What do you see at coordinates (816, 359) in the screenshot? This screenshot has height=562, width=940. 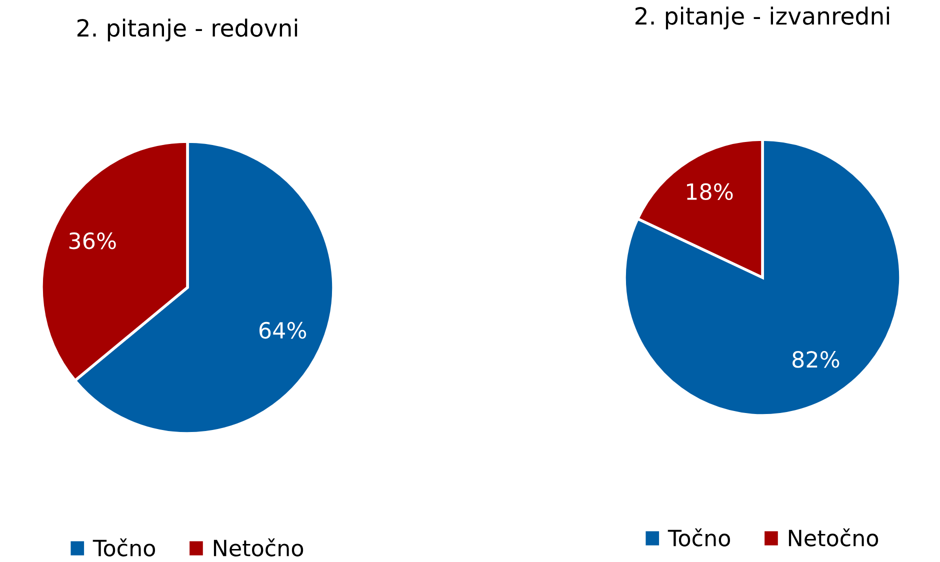 I see `data-label: 82%` at bounding box center [816, 359].